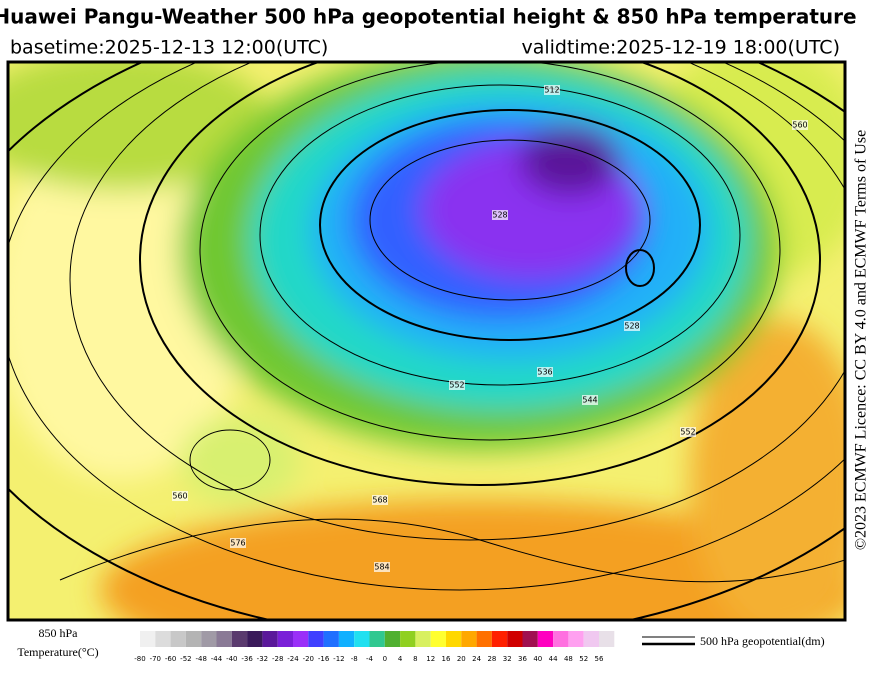 The image size is (870, 684). I want to click on colorbar-label: -52, so click(185, 659).